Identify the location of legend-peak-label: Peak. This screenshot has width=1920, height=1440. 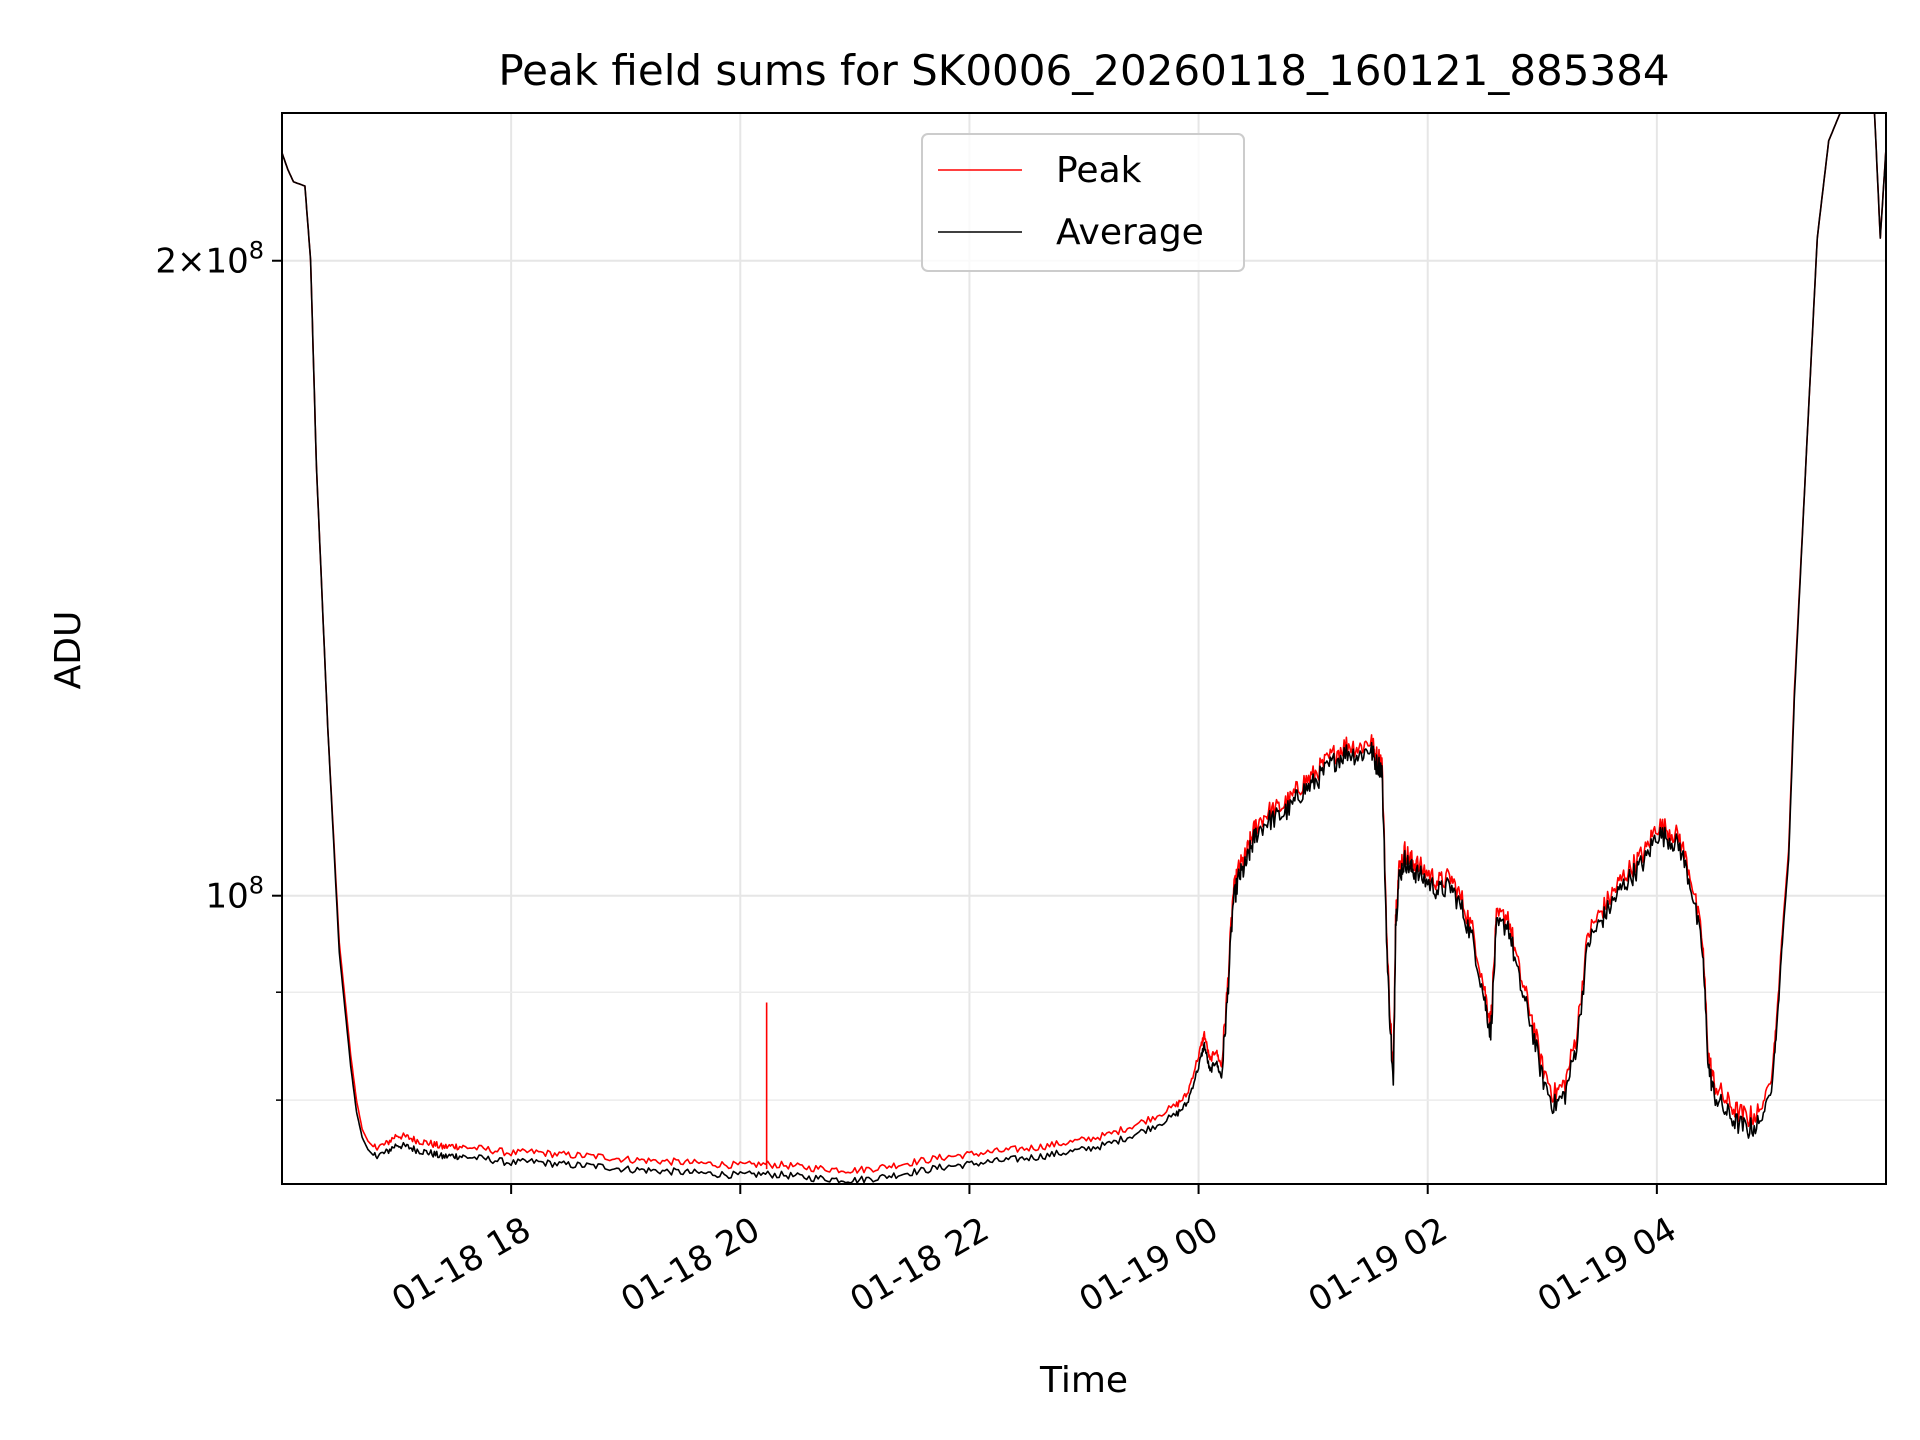
(1099, 170).